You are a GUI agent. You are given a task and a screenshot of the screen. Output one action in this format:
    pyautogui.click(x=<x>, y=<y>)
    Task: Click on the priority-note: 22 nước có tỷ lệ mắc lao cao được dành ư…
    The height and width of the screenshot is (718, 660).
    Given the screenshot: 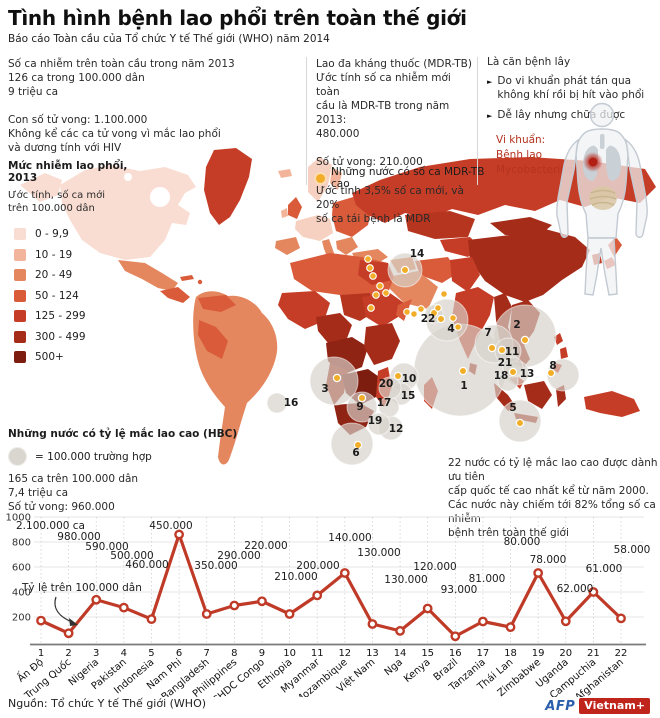 What is the action you would take?
    pyautogui.click(x=553, y=498)
    